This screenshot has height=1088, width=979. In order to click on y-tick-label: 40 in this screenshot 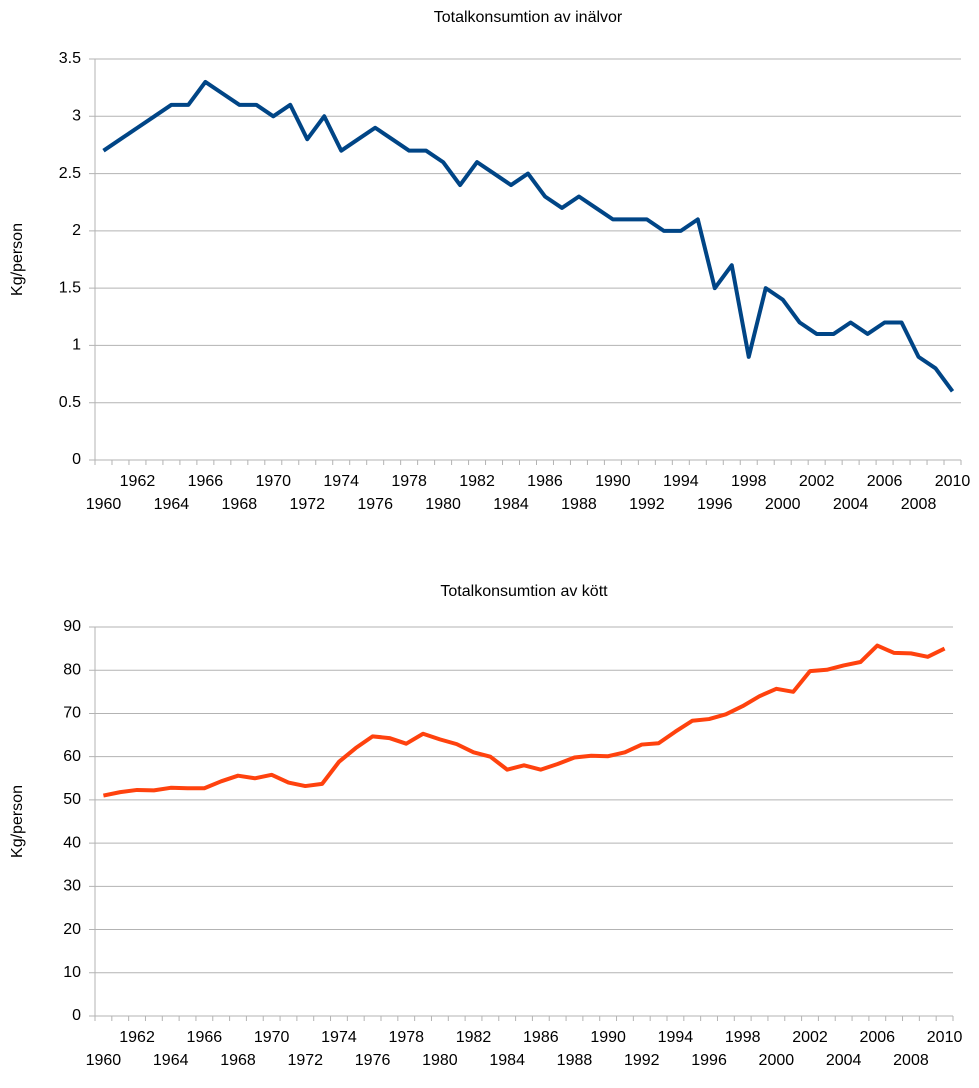, I will do `click(72, 842)`.